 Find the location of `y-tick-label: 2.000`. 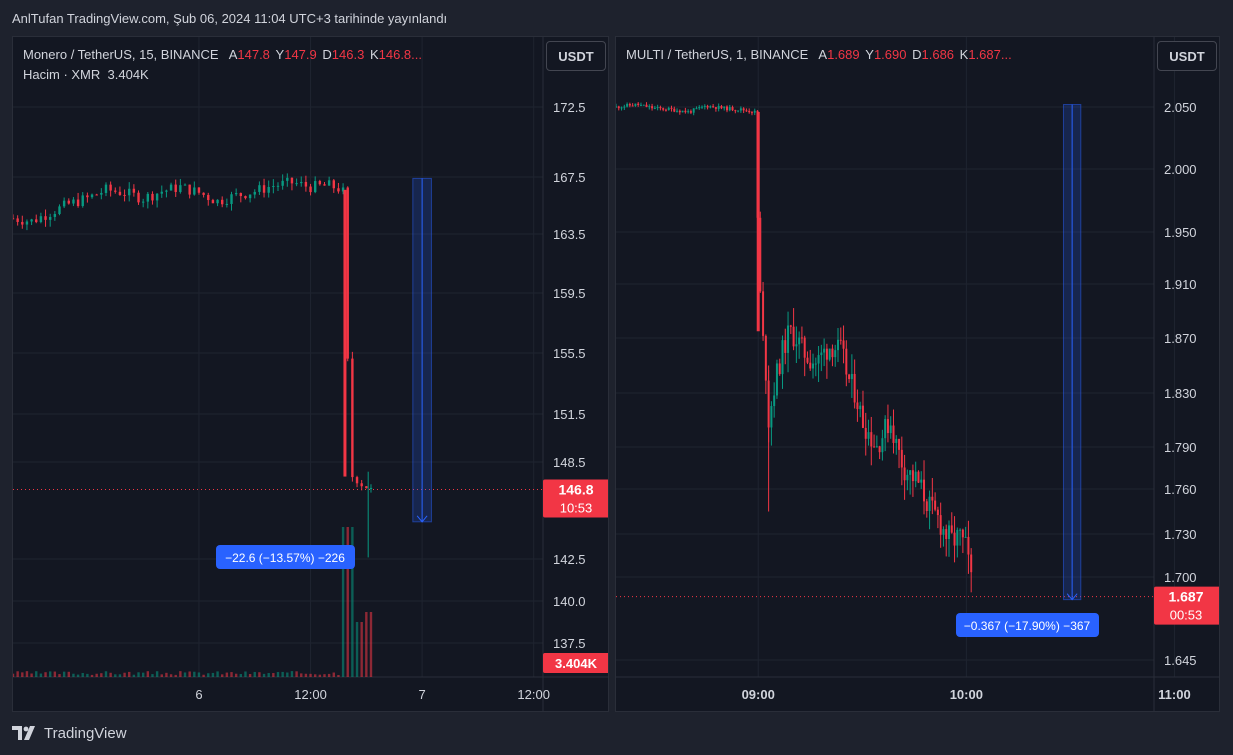

y-tick-label: 2.000 is located at coordinates (1180, 169).